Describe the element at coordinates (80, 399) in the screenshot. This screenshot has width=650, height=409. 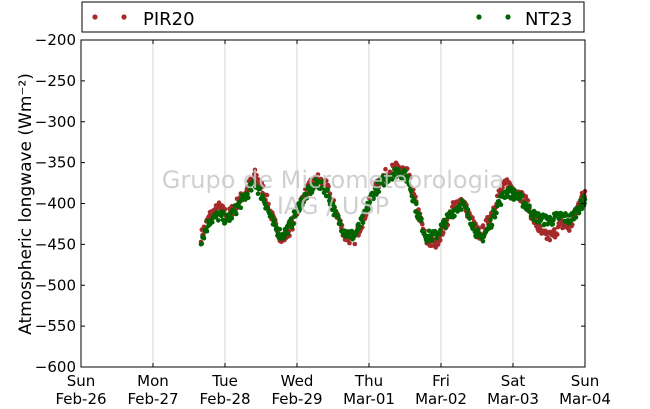
I see `x-tick-label-date: Feb-26` at that location.